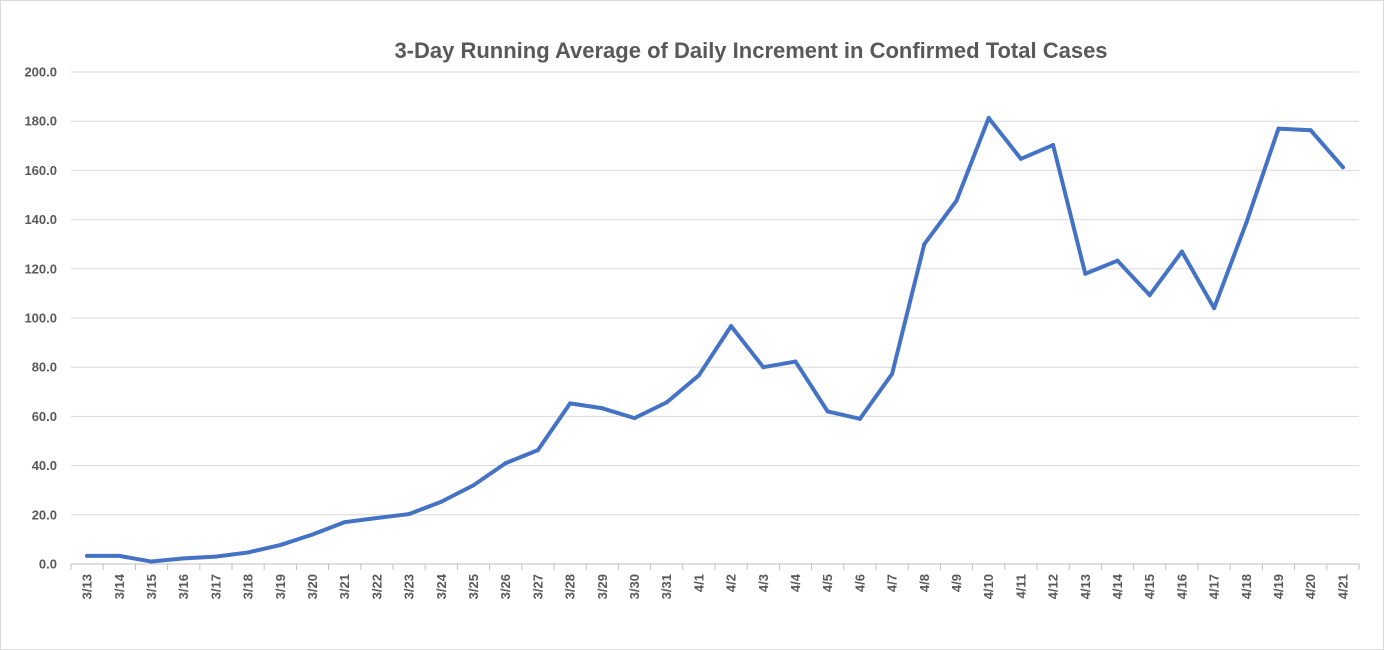 The image size is (1384, 650). What do you see at coordinates (827, 583) in the screenshot?
I see `x-tick-label: 4/5` at bounding box center [827, 583].